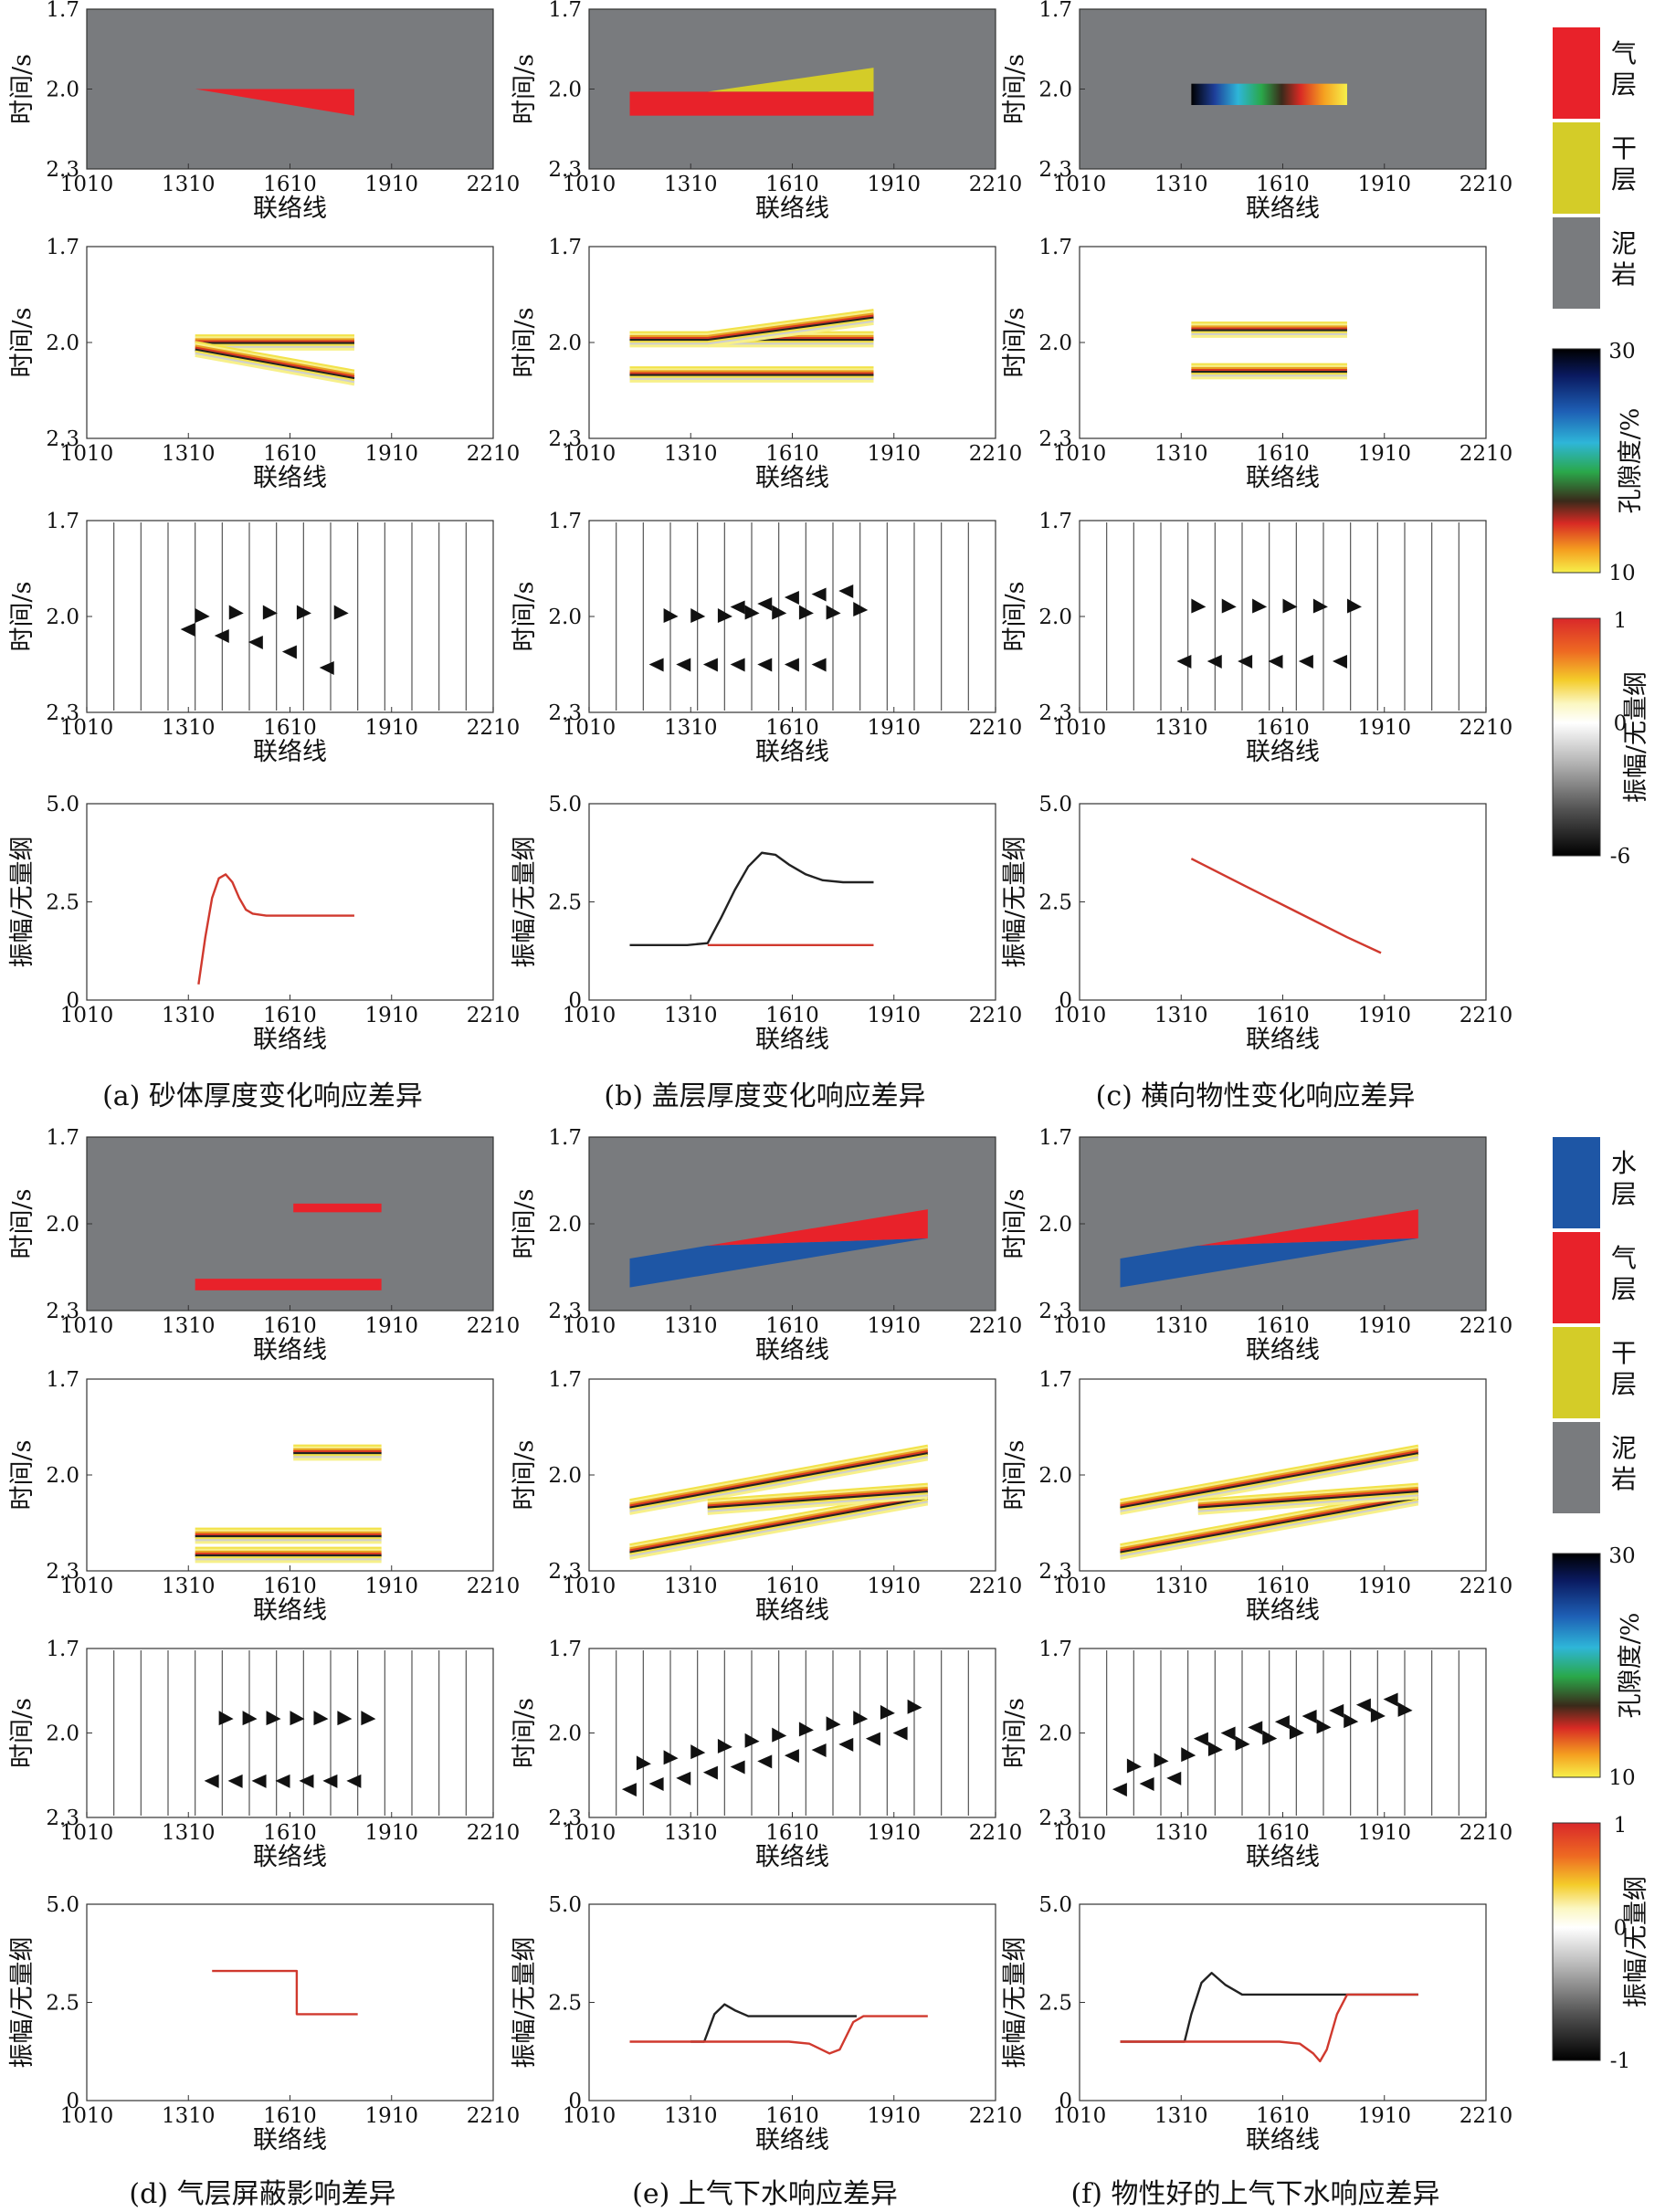 The height and width of the screenshot is (2212, 1665). Describe the element at coordinates (525, 89) in the screenshot. I see `y-axis-label: 时间/s` at that location.